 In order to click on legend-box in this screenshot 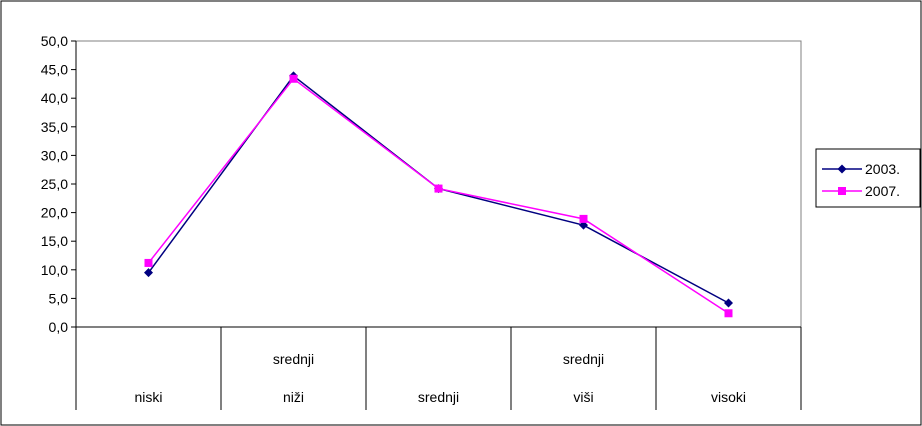, I will do `click(868, 178)`.